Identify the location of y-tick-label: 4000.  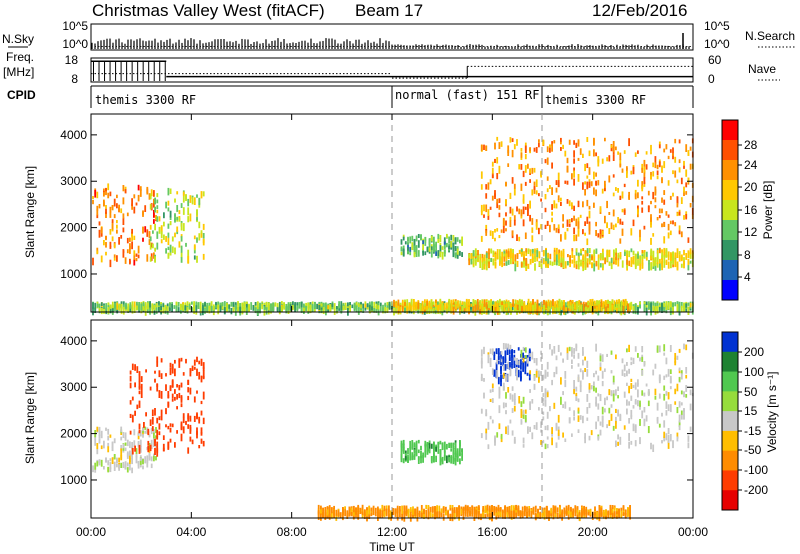
(73, 135).